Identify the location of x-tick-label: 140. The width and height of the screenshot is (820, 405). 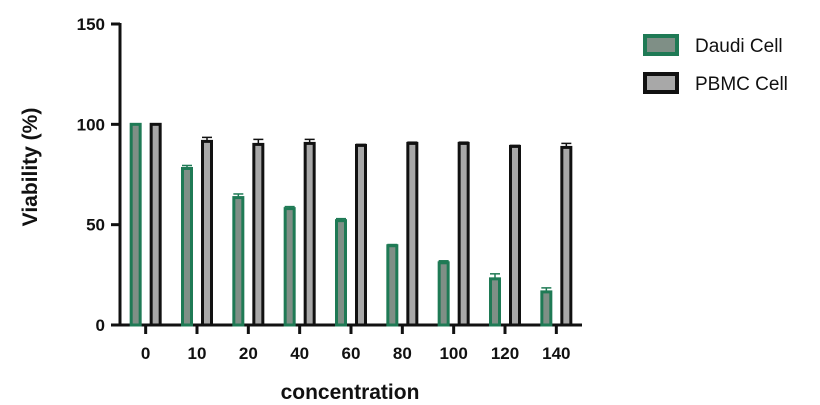
(556, 353).